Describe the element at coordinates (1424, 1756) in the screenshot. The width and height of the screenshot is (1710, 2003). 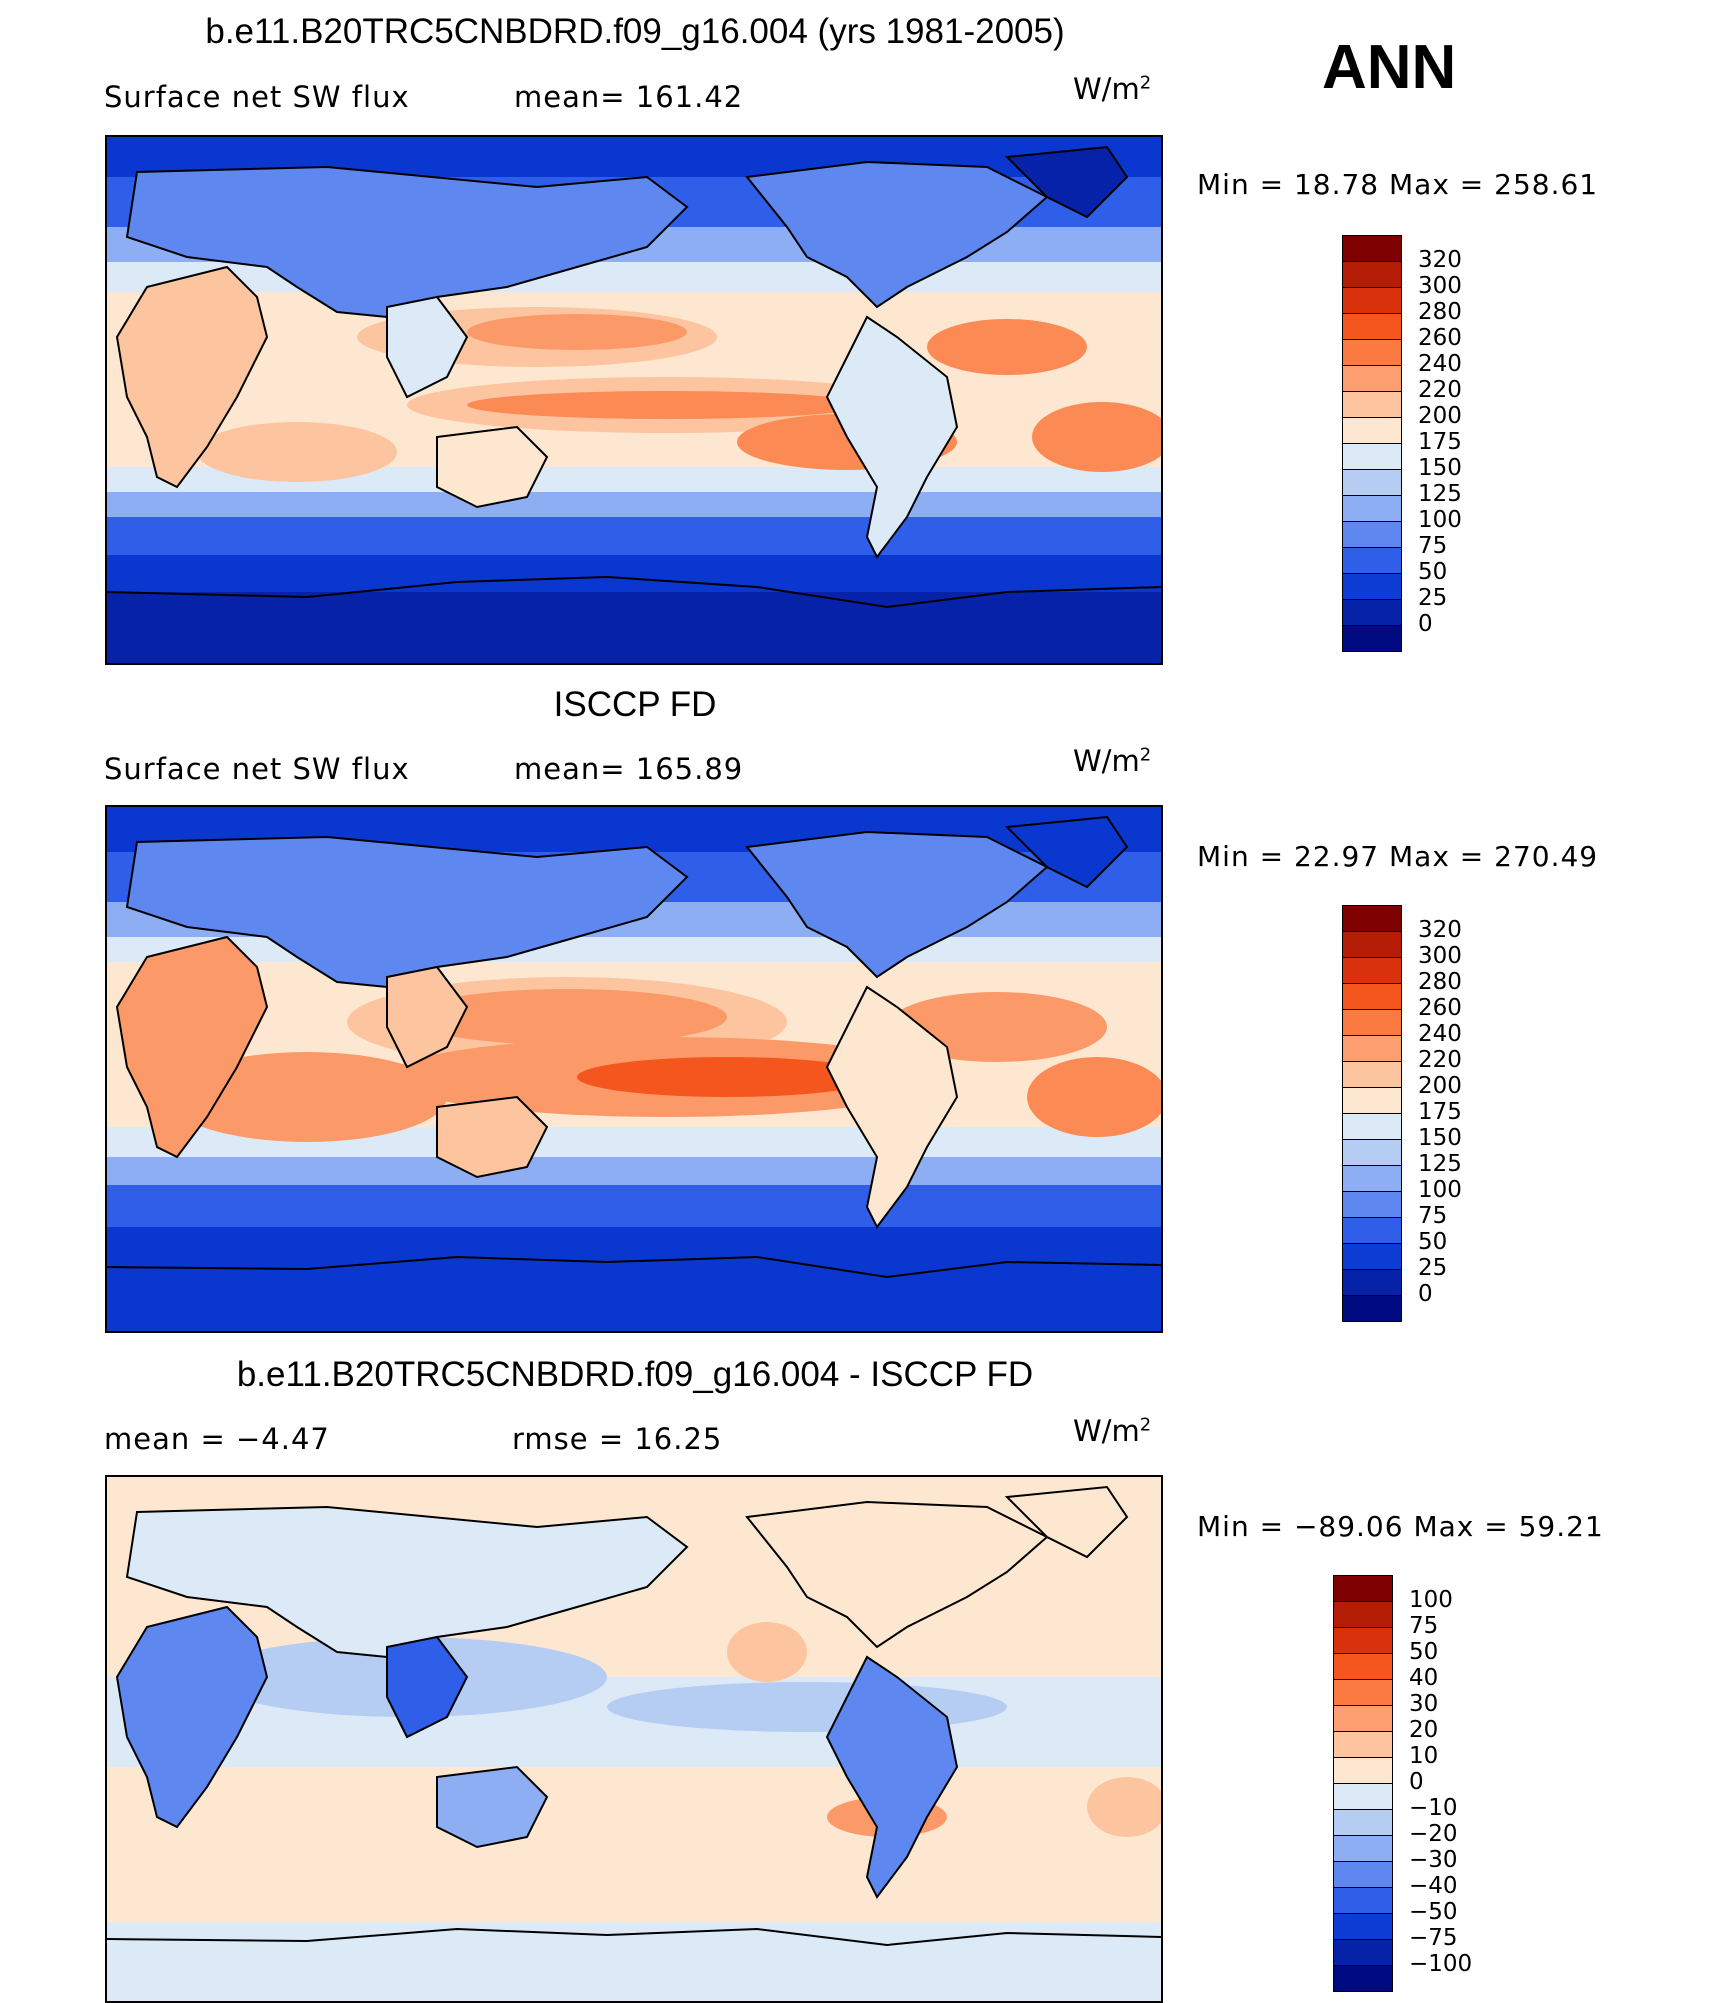
I see `colorbar-tick-label: 10` at that location.